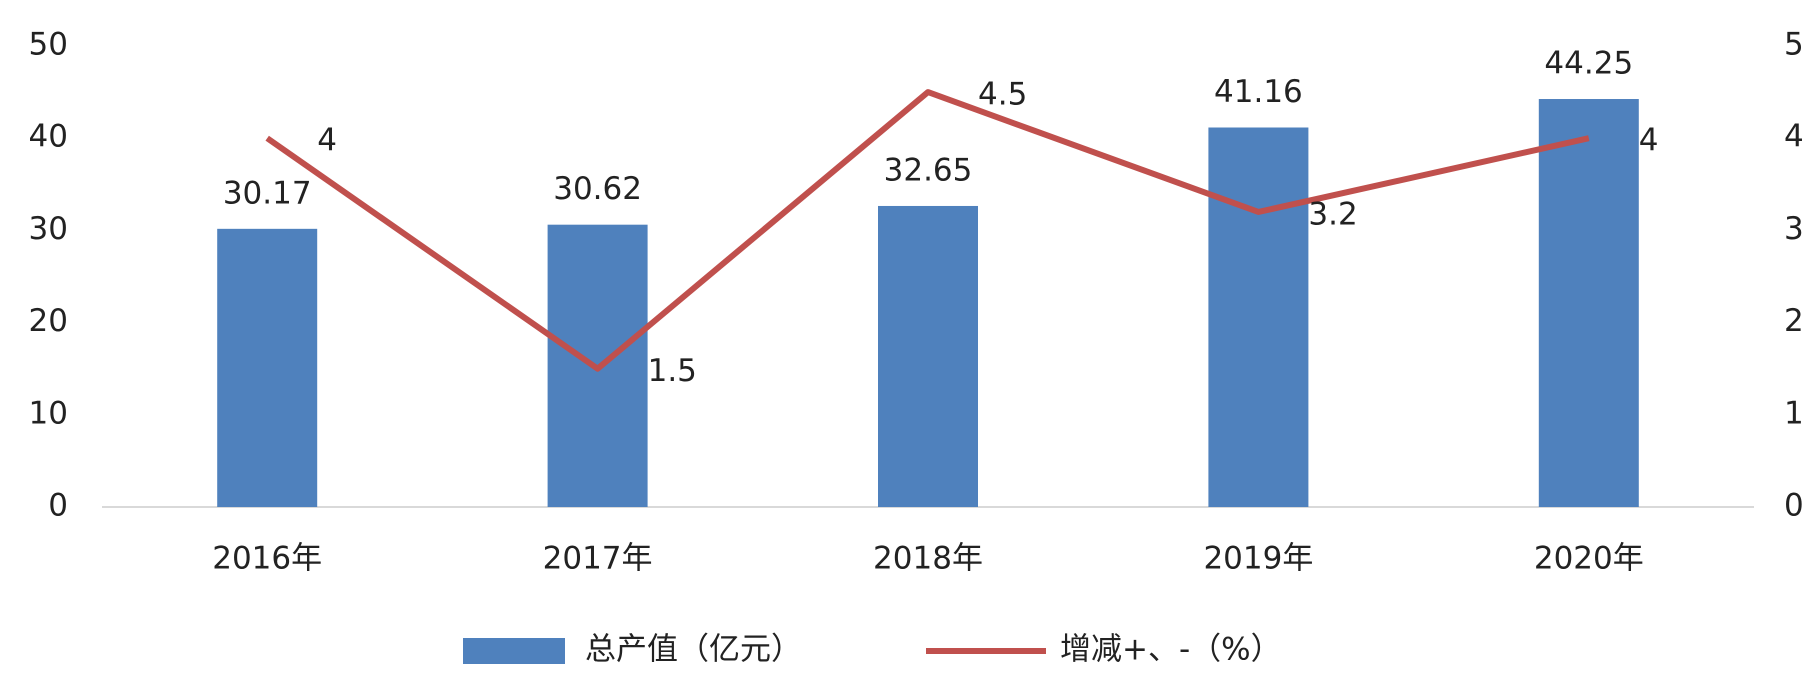  I want to click on y2-tick-label: 5, so click(1794, 45).